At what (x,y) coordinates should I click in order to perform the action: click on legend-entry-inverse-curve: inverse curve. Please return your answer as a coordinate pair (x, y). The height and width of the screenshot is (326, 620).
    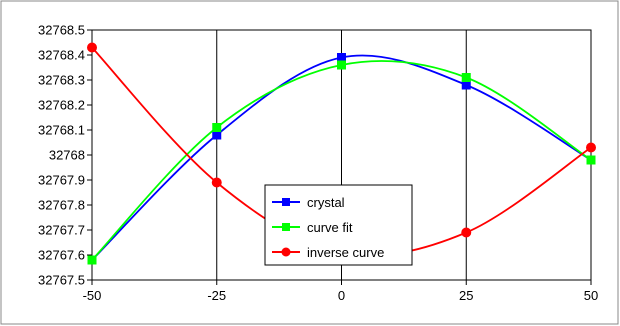
    Looking at the image, I should click on (328, 252).